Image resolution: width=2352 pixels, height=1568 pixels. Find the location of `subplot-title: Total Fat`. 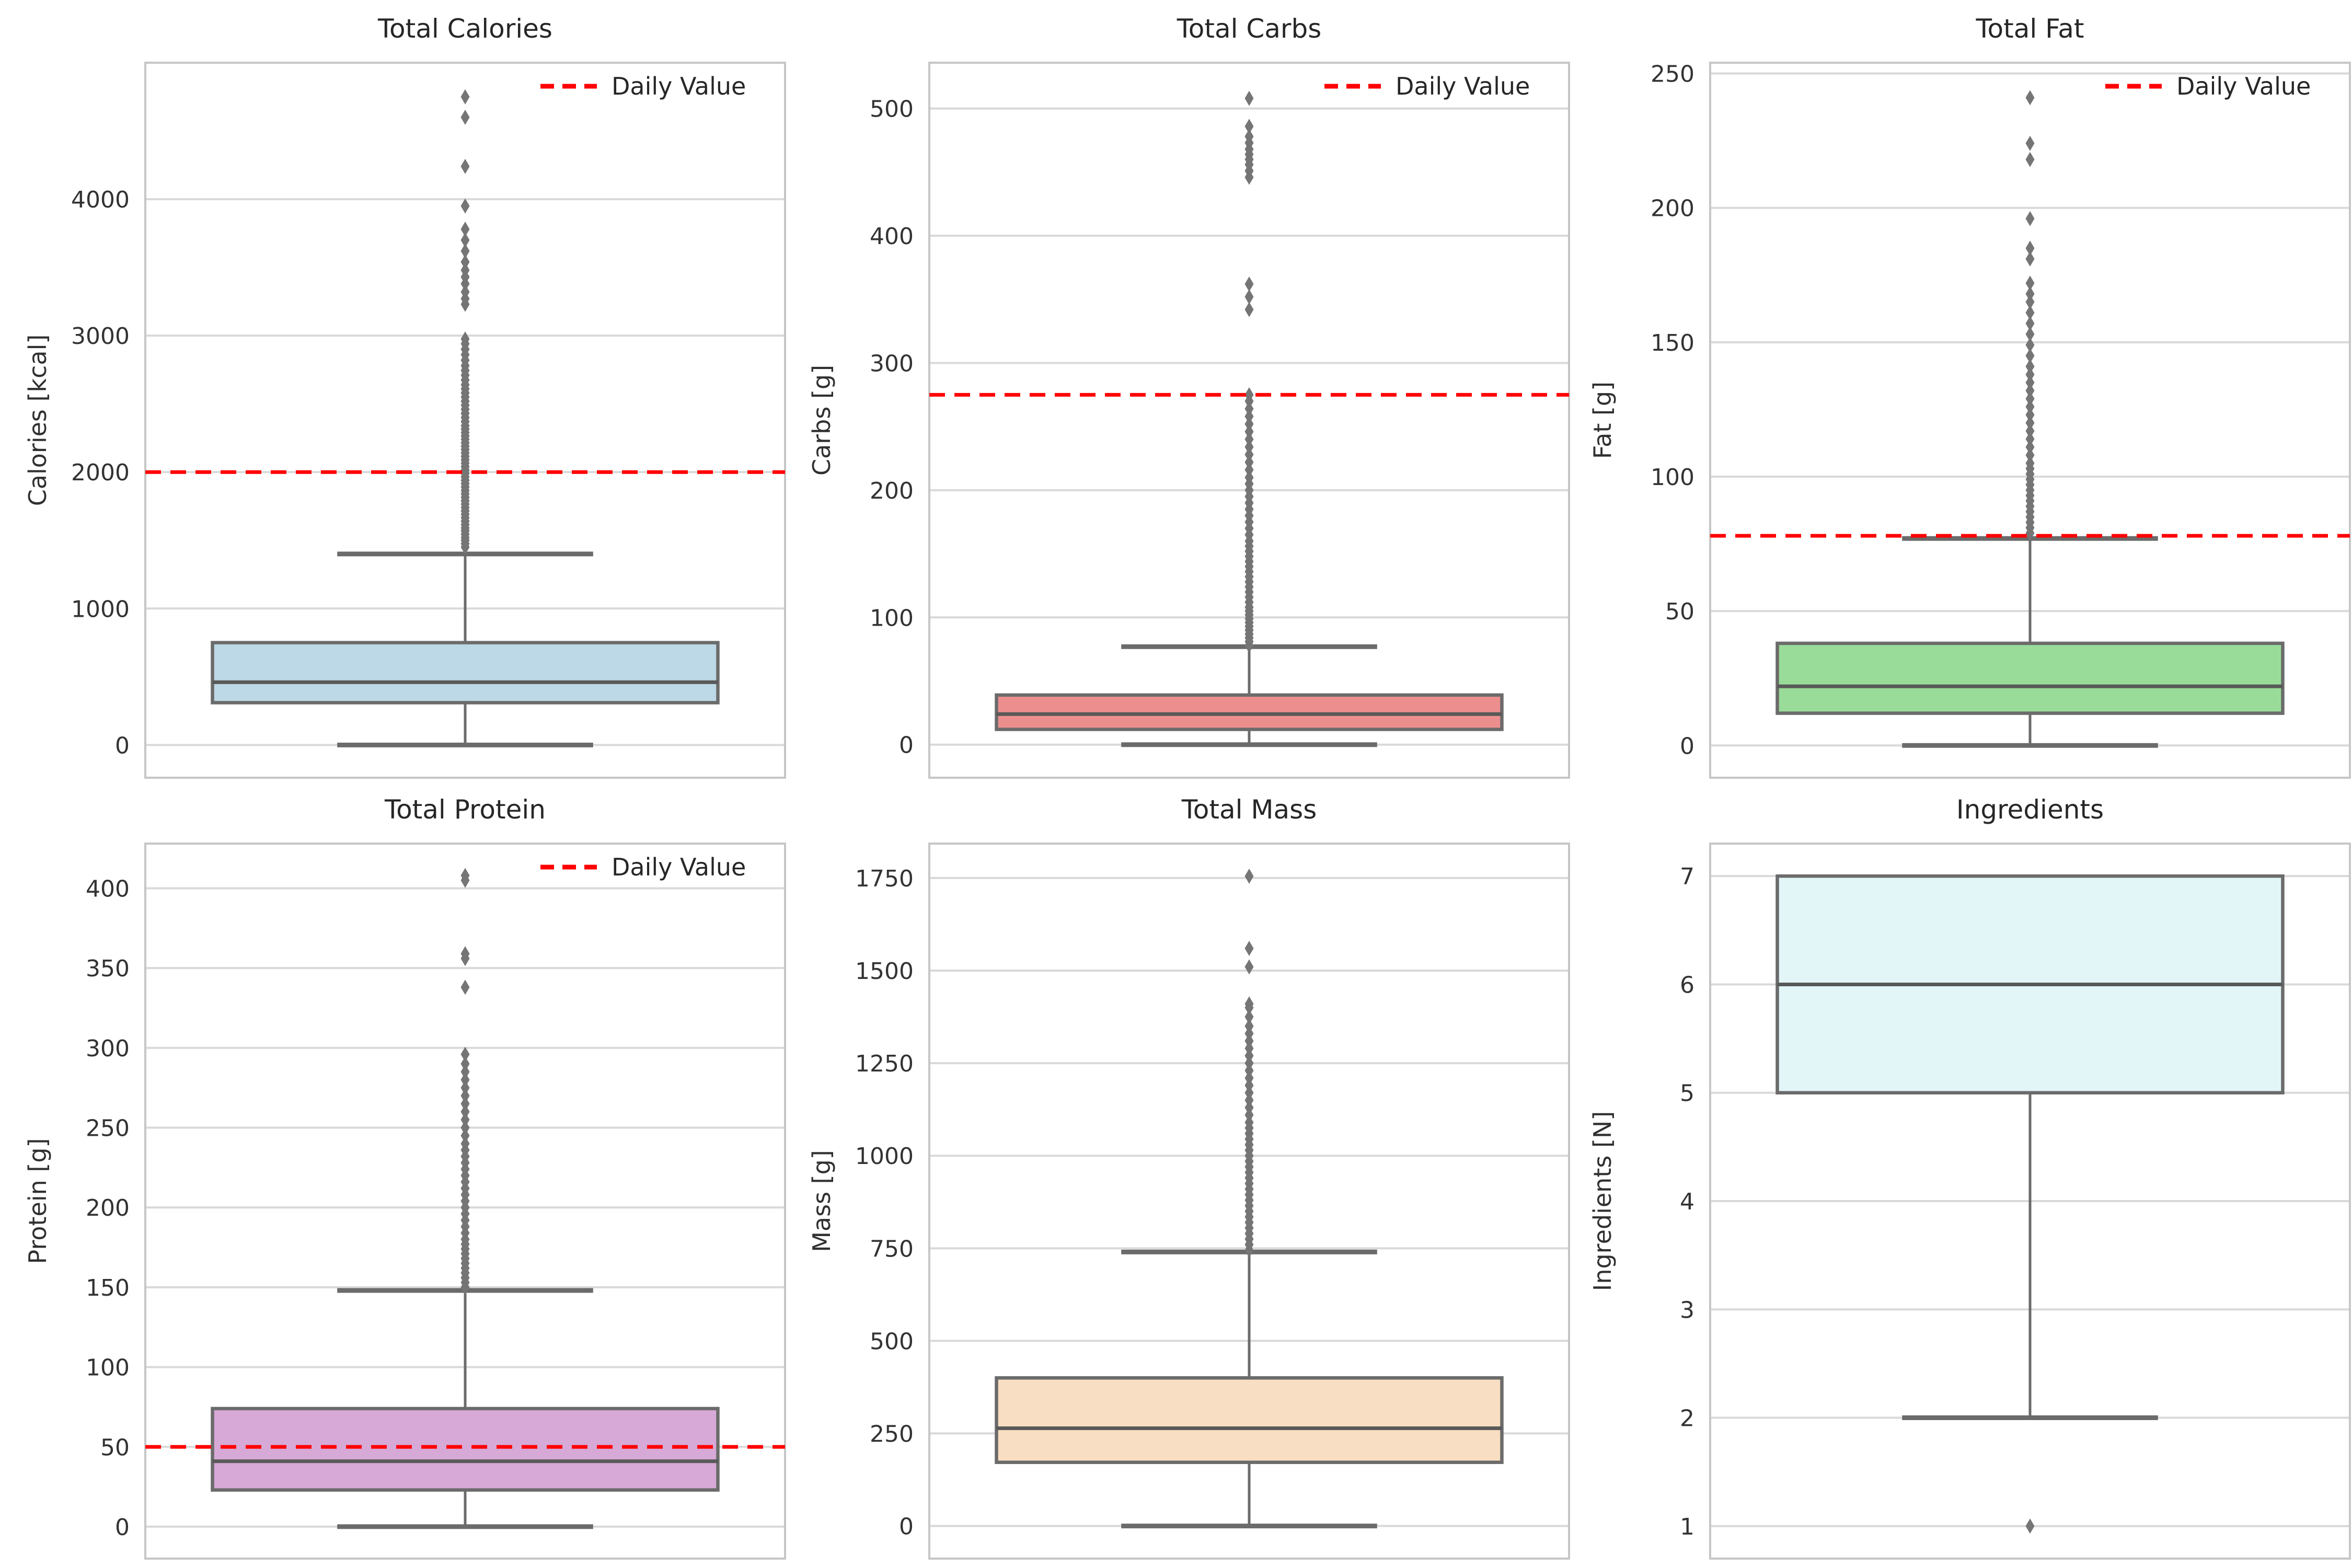

subplot-title: Total Fat is located at coordinates (2030, 29).